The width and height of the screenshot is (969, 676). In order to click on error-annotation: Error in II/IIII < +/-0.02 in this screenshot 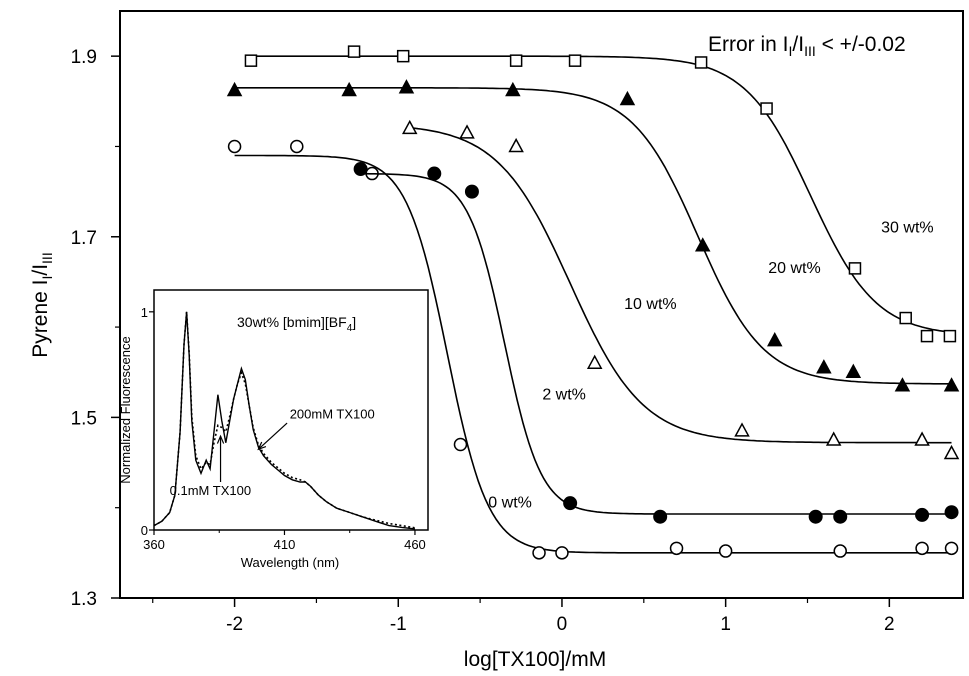, I will do `click(807, 46)`.